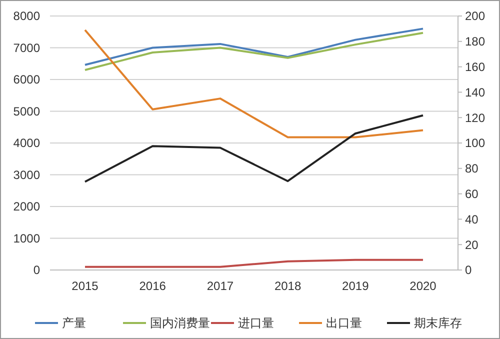 This screenshot has width=500, height=339. I want to click on y-tick-label: 5000, so click(26, 111).